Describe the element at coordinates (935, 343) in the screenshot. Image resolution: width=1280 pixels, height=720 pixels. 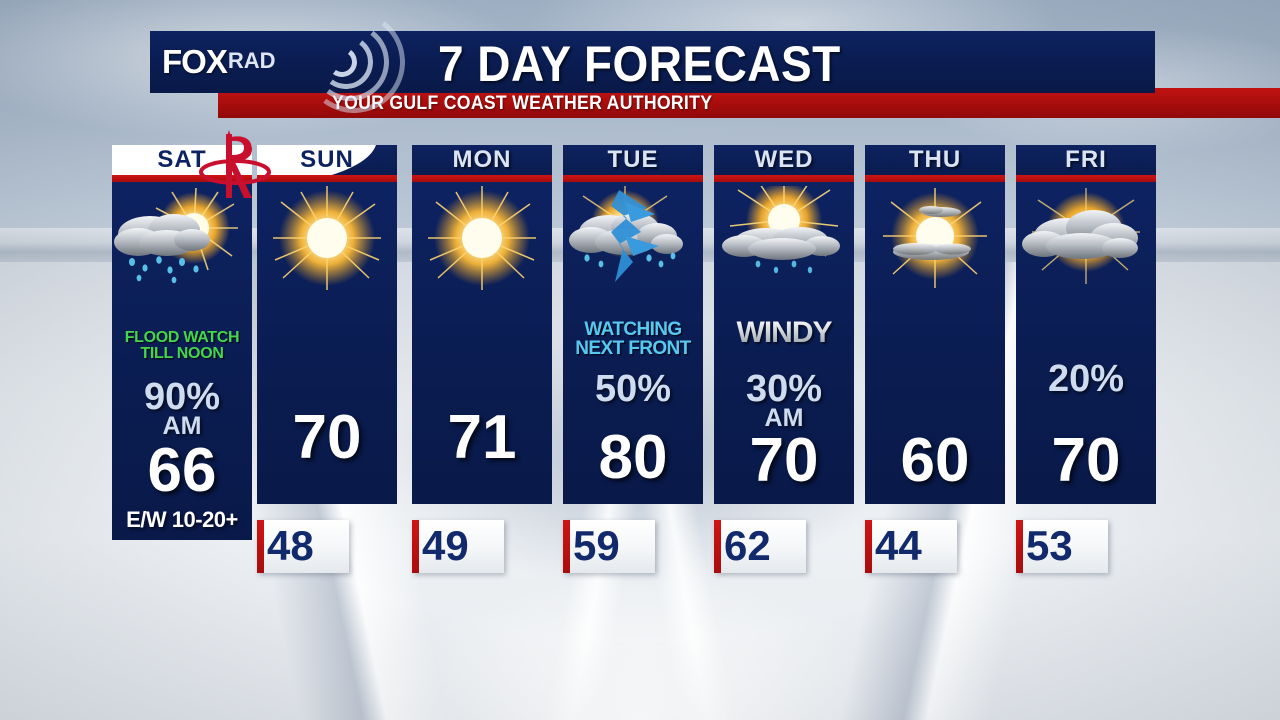
I see `day-panel-thu: 60` at that location.